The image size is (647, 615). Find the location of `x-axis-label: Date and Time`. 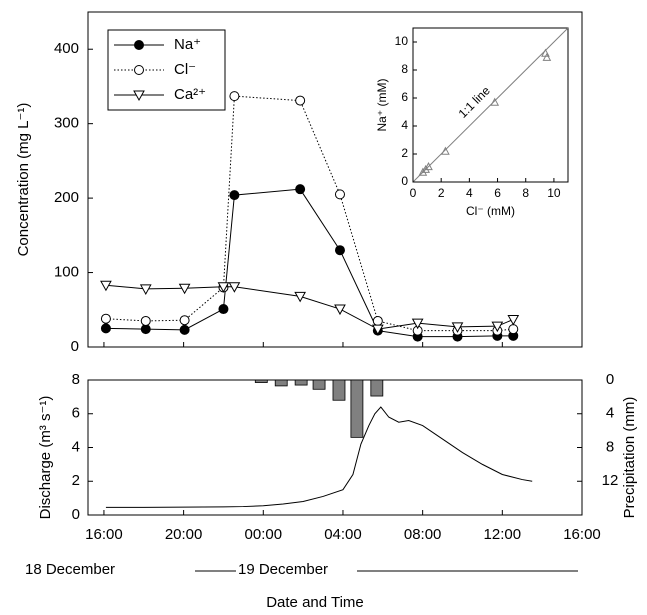

x-axis-label: Date and Time is located at coordinates (315, 602).